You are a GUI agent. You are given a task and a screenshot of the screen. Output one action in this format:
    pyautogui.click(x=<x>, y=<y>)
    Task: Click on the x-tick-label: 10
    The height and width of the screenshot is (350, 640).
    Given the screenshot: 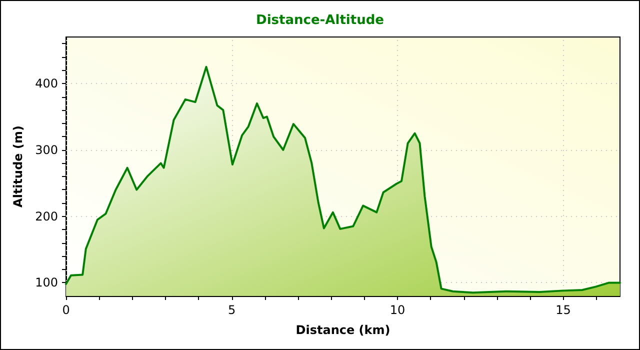 What is the action you would take?
    pyautogui.click(x=398, y=310)
    